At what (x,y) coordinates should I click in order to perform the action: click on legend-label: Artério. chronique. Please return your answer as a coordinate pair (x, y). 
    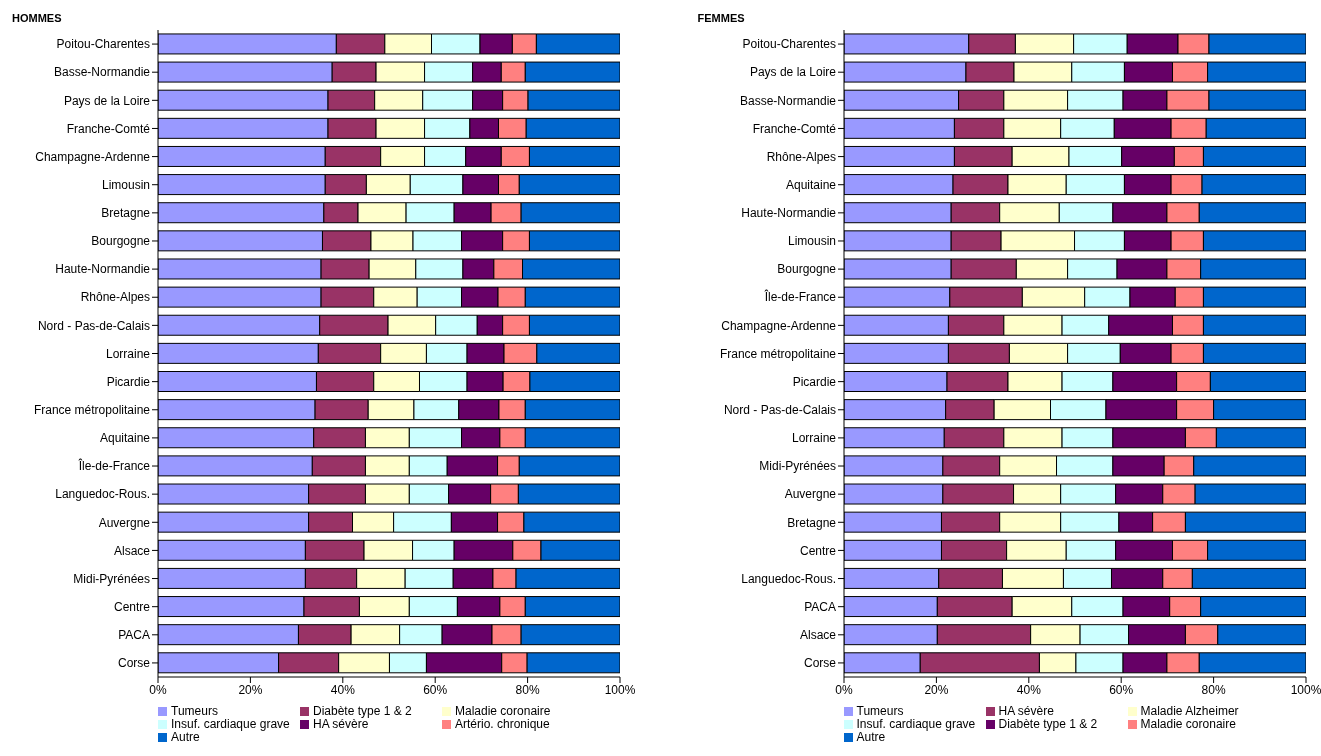
    Looking at the image, I should click on (502, 724).